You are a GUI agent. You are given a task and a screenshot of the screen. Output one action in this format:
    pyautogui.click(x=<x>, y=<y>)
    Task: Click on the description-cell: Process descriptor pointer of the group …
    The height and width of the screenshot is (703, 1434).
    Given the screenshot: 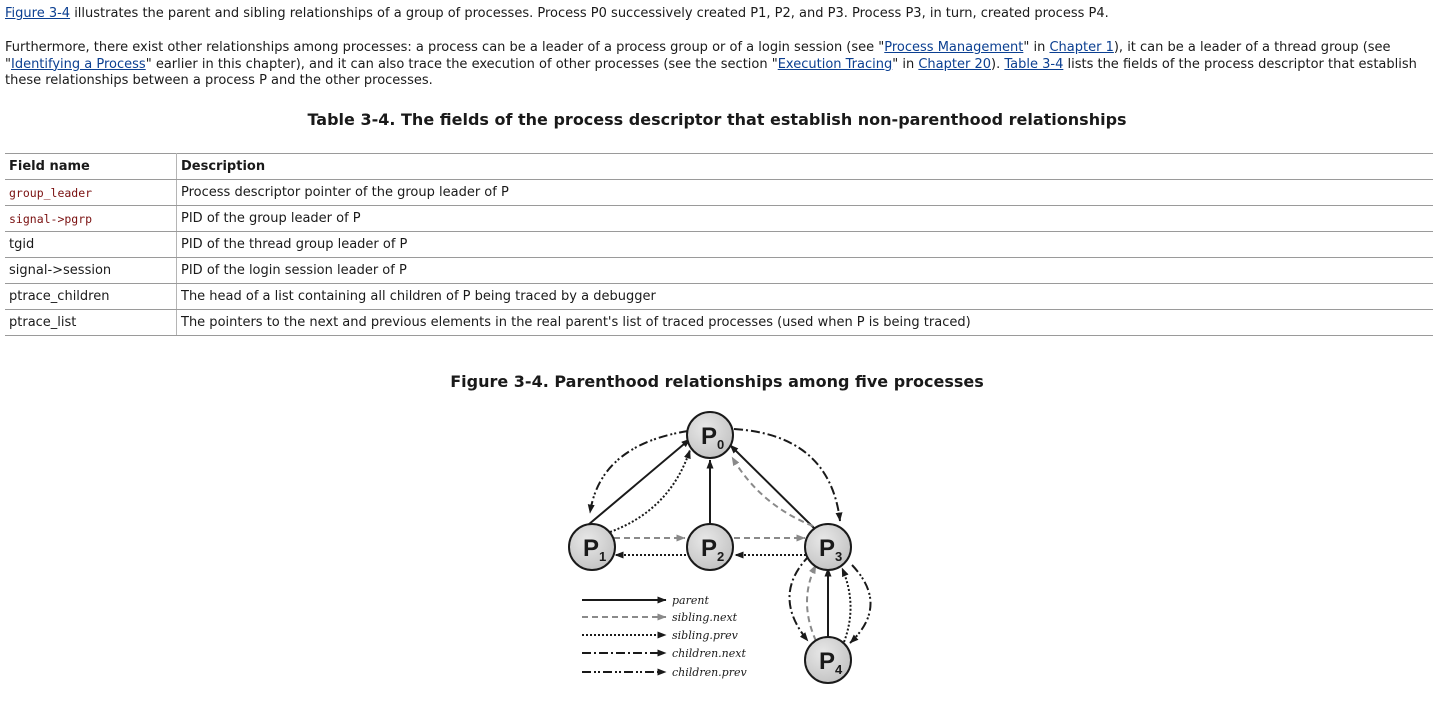 What is the action you would take?
    pyautogui.click(x=804, y=192)
    